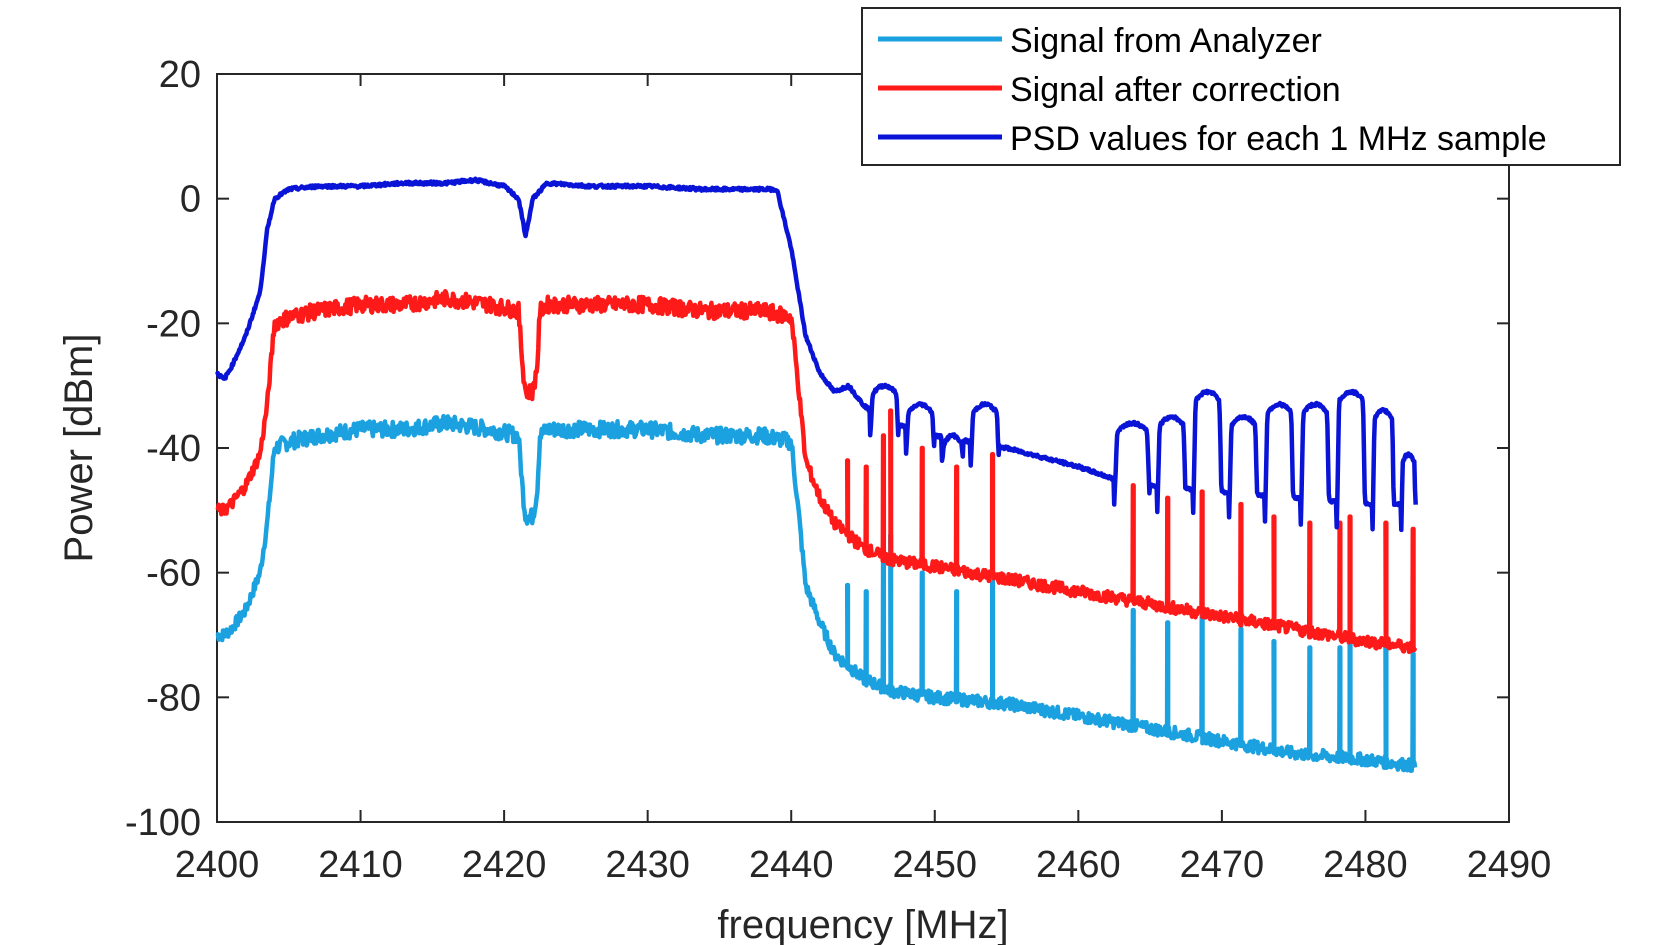 The width and height of the screenshot is (1654, 945). Describe the element at coordinates (1509, 865) in the screenshot. I see `x-tick-label-2490: 2490` at that location.